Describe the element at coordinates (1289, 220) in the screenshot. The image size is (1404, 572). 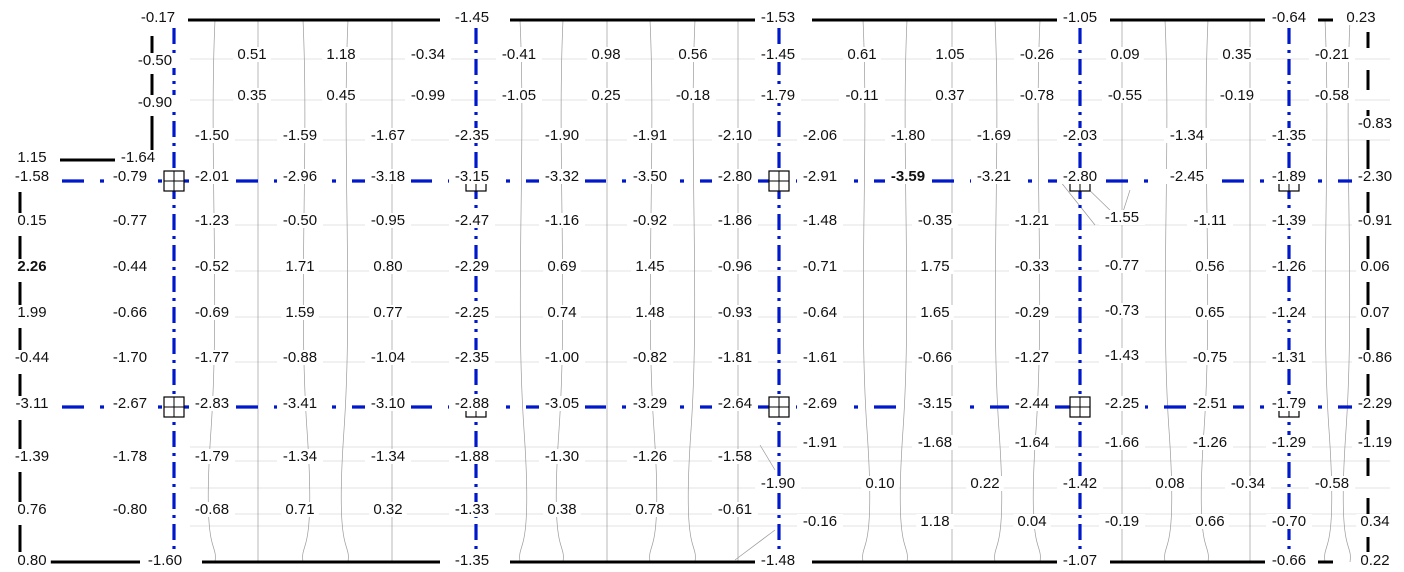
I see `value-label: -1.39` at that location.